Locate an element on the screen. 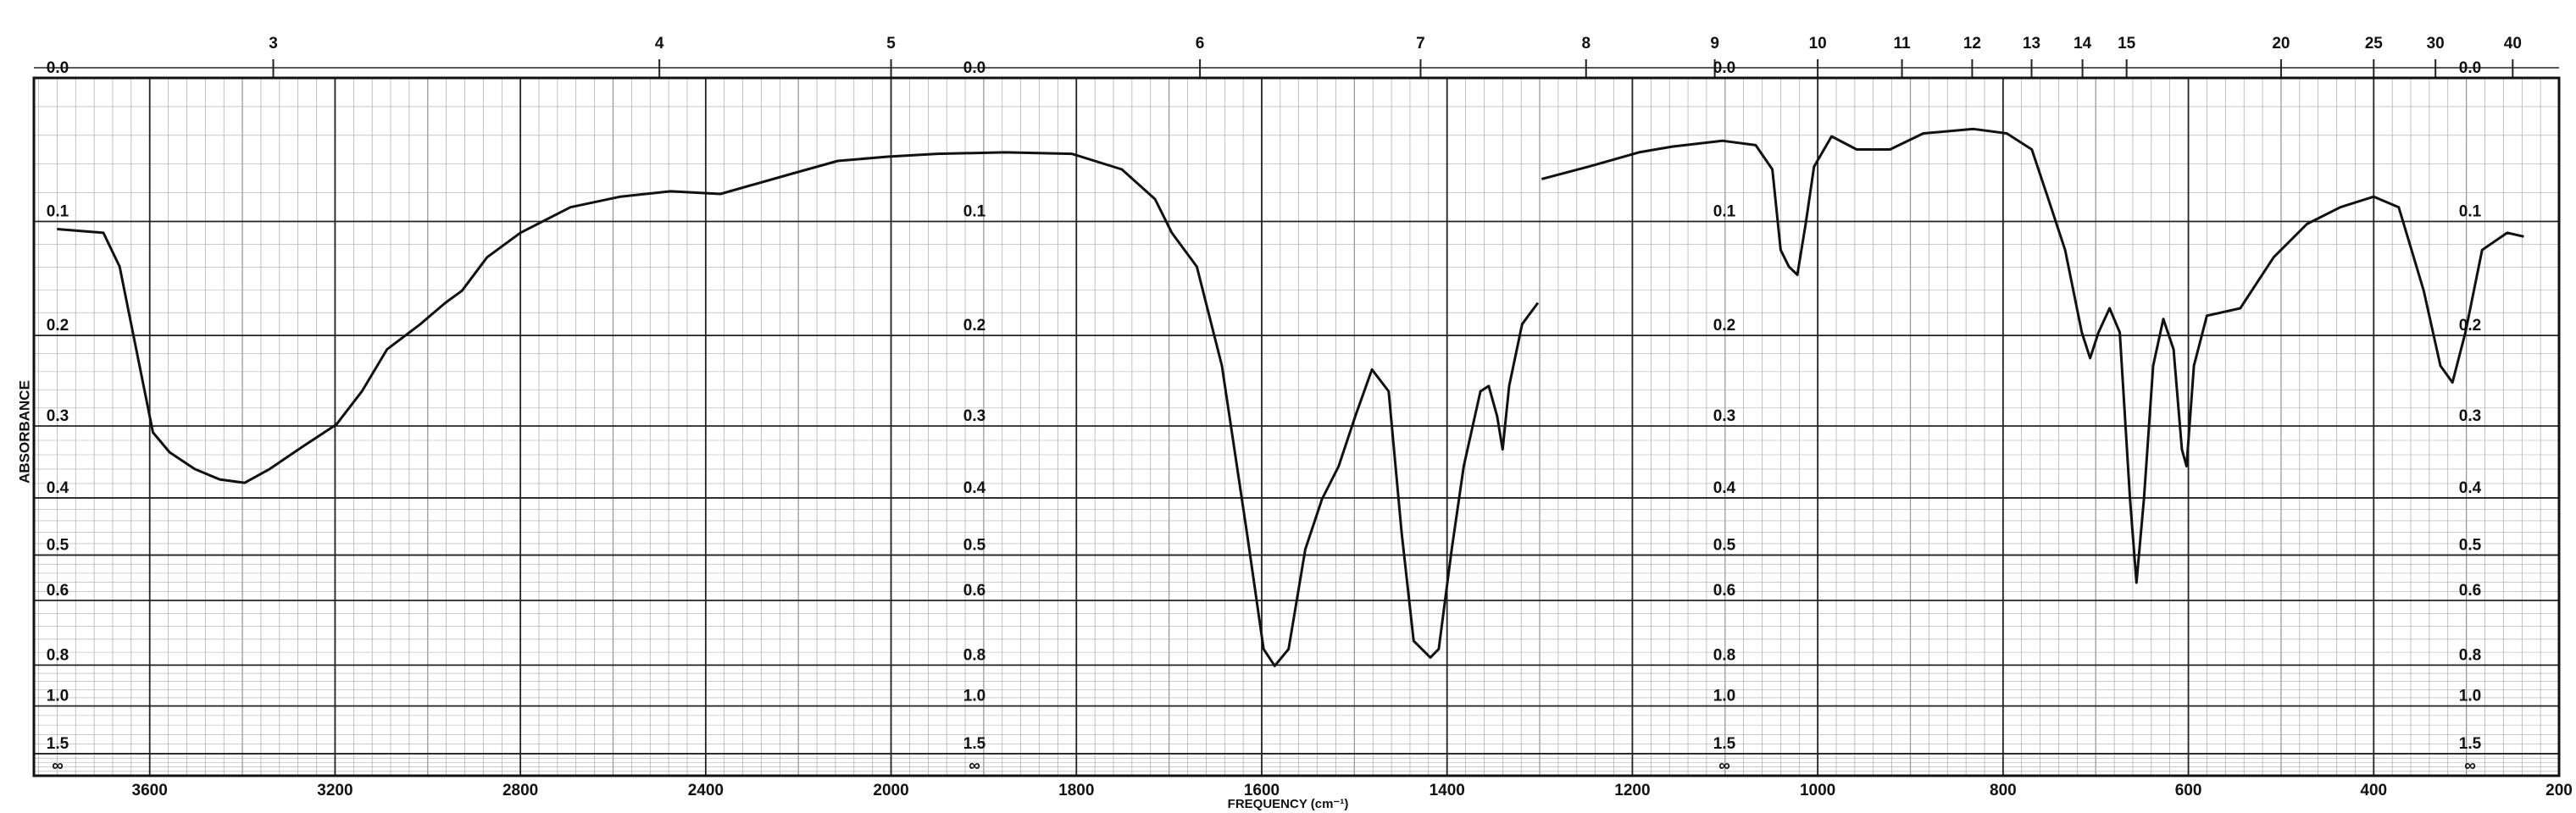  x-tick-label: 2400 is located at coordinates (706, 790).